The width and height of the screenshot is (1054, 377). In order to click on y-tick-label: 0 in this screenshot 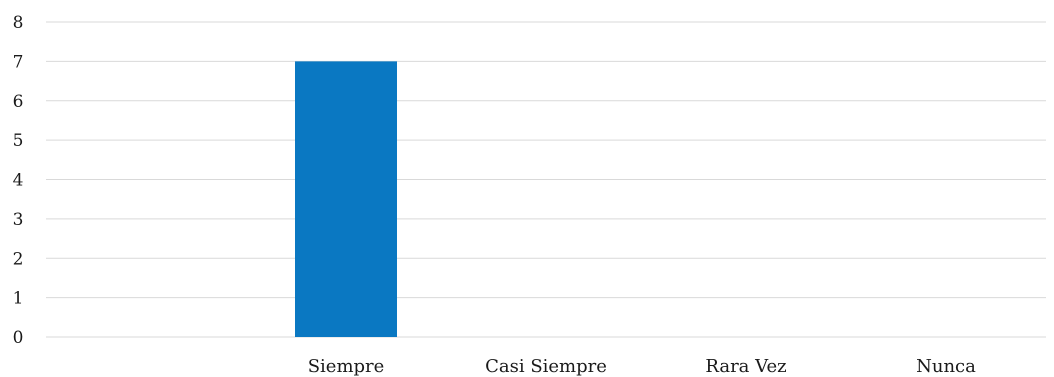, I will do `click(18, 338)`.